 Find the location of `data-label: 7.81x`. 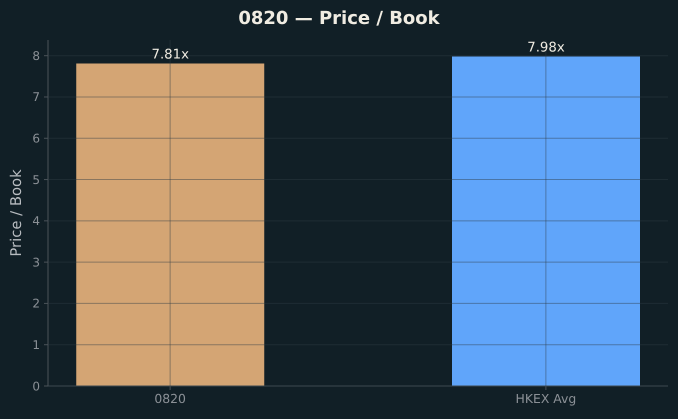

data-label: 7.81x is located at coordinates (171, 55).